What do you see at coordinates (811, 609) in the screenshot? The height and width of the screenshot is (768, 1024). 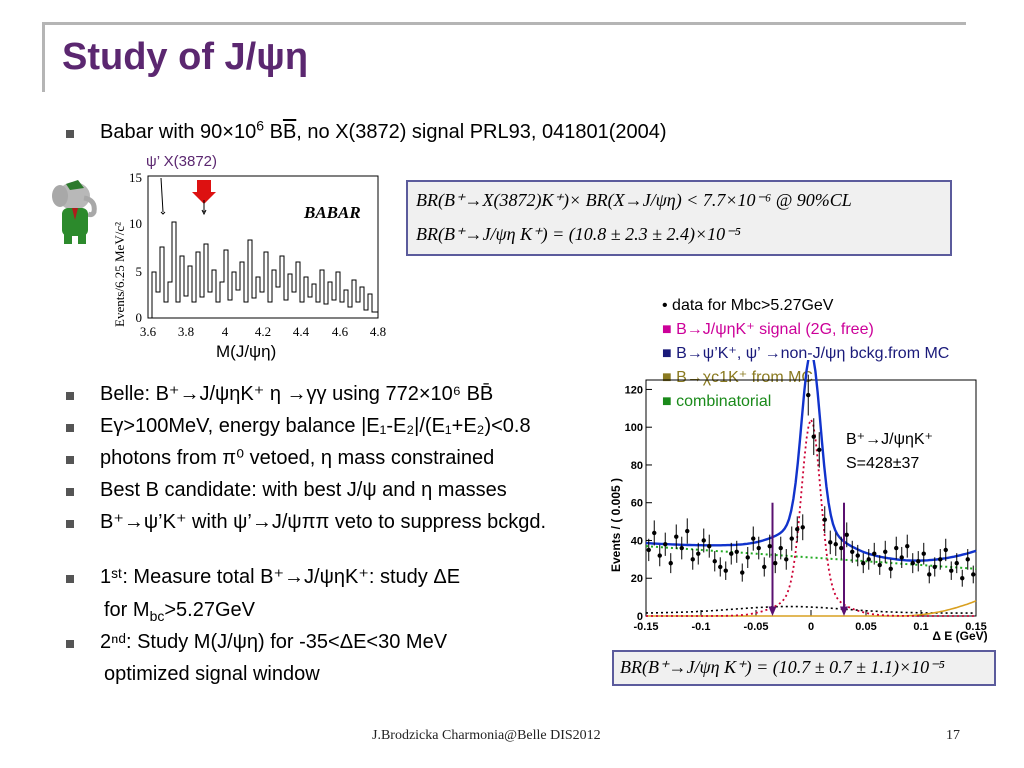 I see `psi-prime-bkg-curve` at bounding box center [811, 609].